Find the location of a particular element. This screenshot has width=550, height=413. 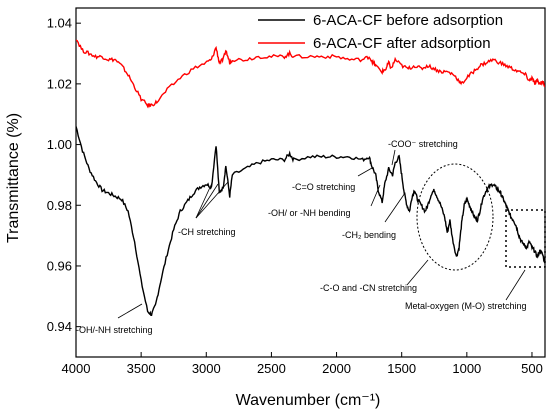

arrow-coo is located at coordinates (393, 157).